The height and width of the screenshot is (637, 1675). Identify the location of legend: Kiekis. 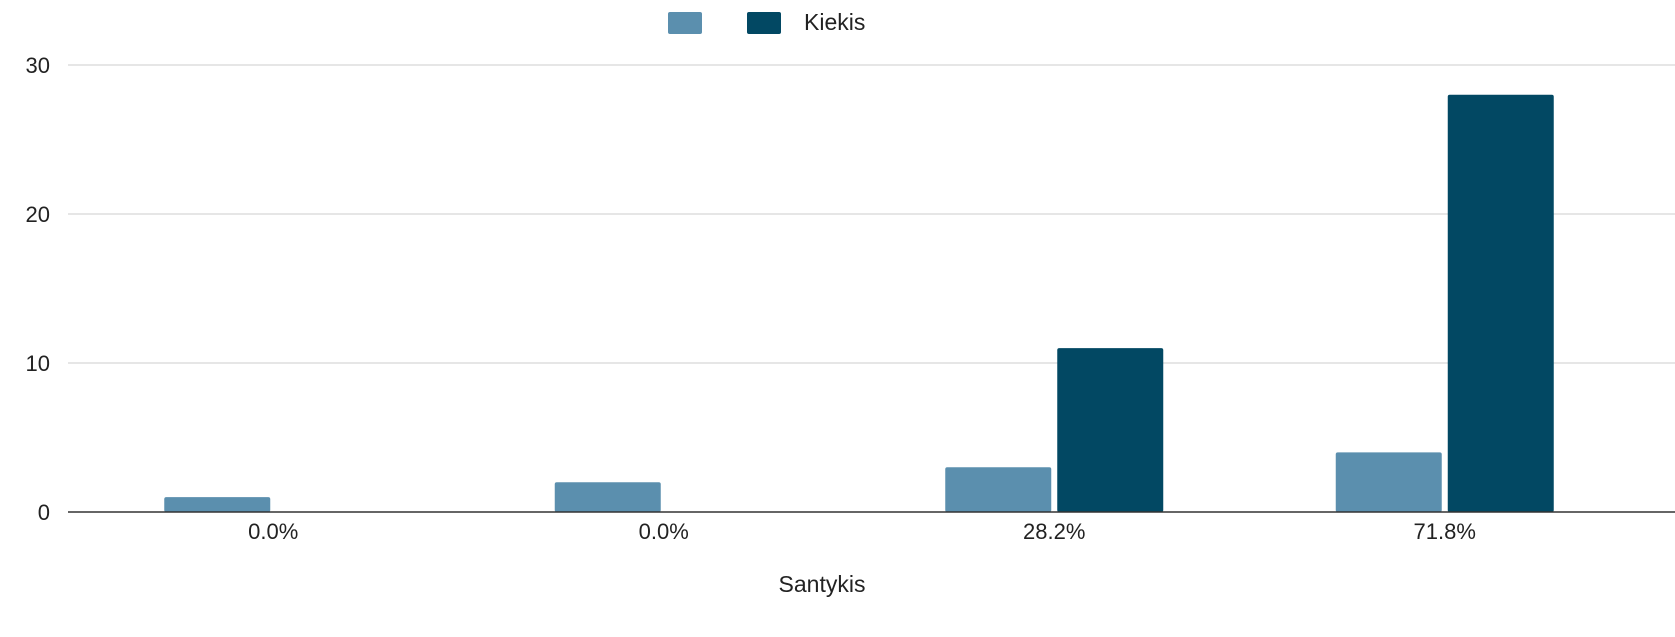
(766, 22).